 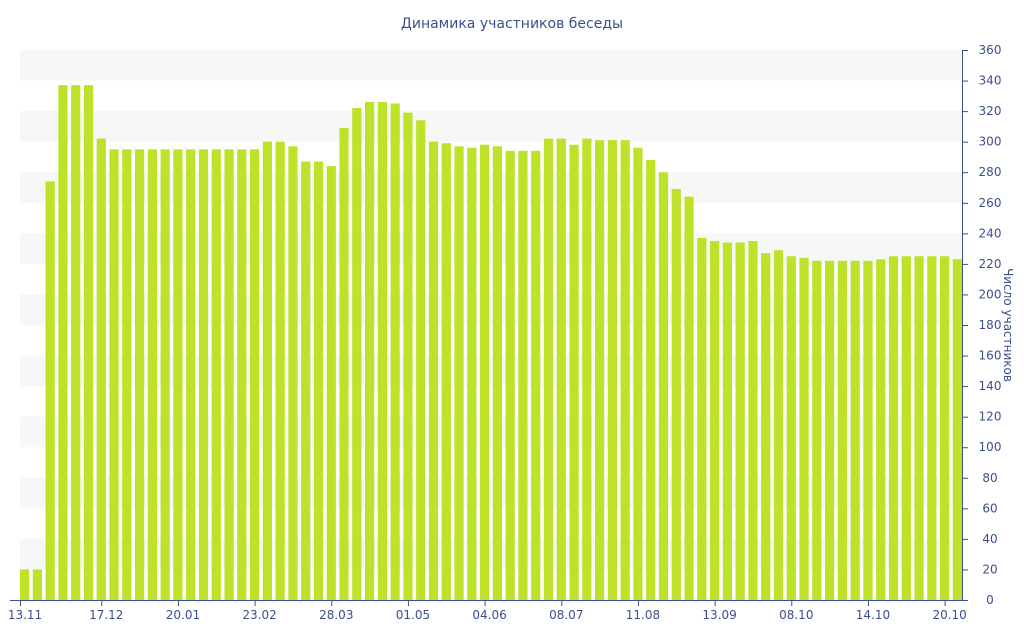 I want to click on y-tick-label: 160, so click(x=990, y=356).